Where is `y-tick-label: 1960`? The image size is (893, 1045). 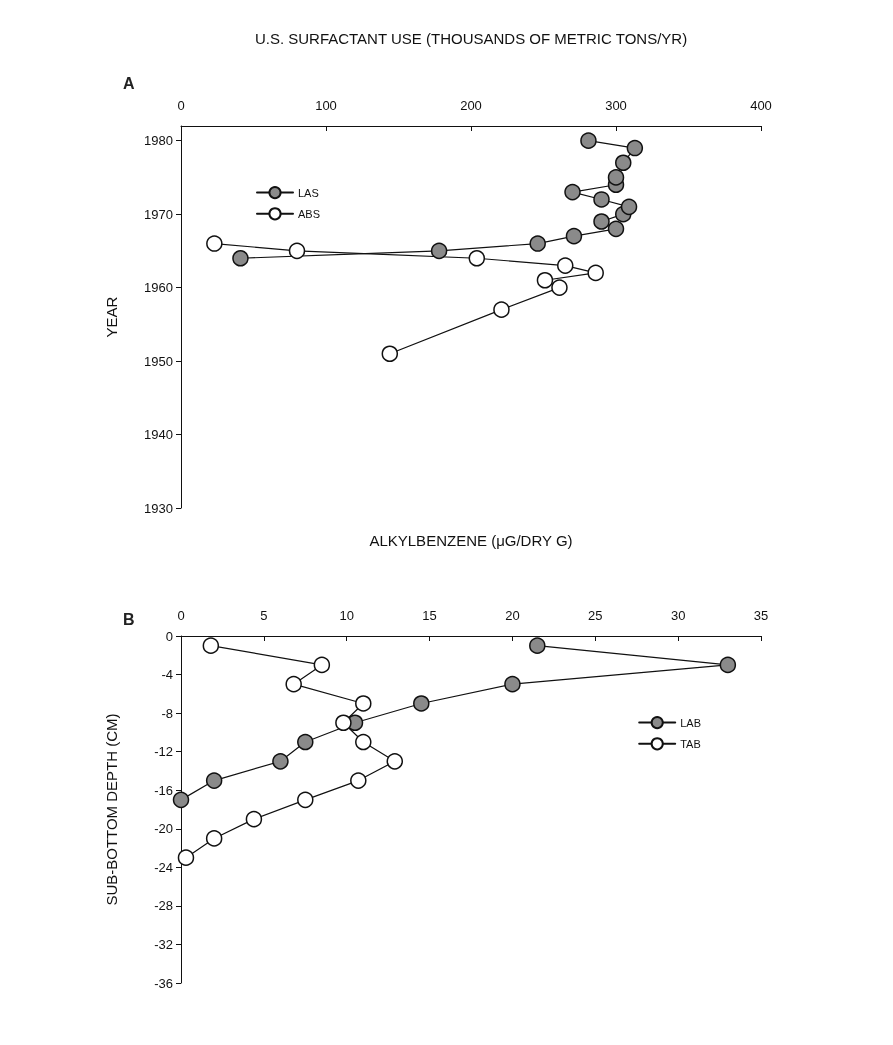 y-tick-label: 1960 is located at coordinates (158, 288).